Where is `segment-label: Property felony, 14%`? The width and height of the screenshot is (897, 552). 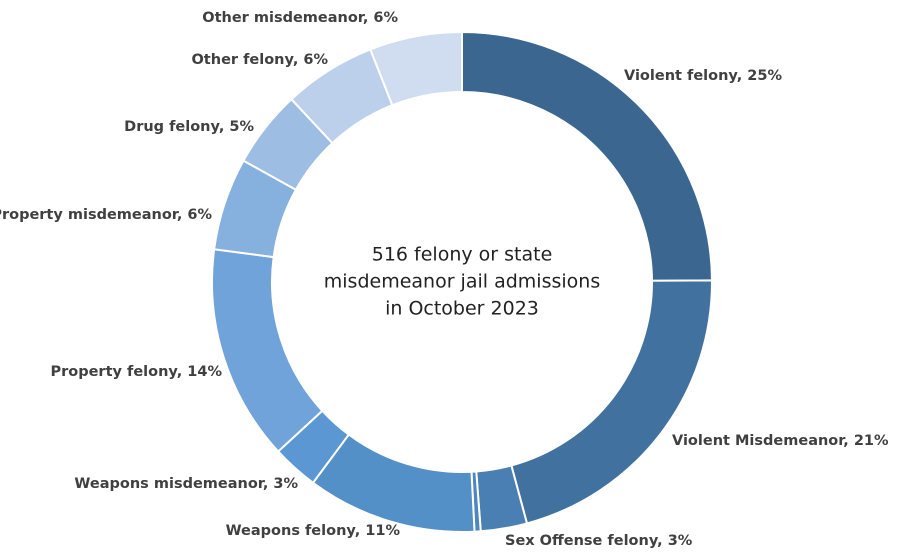 segment-label: Property felony, 14% is located at coordinates (136, 372).